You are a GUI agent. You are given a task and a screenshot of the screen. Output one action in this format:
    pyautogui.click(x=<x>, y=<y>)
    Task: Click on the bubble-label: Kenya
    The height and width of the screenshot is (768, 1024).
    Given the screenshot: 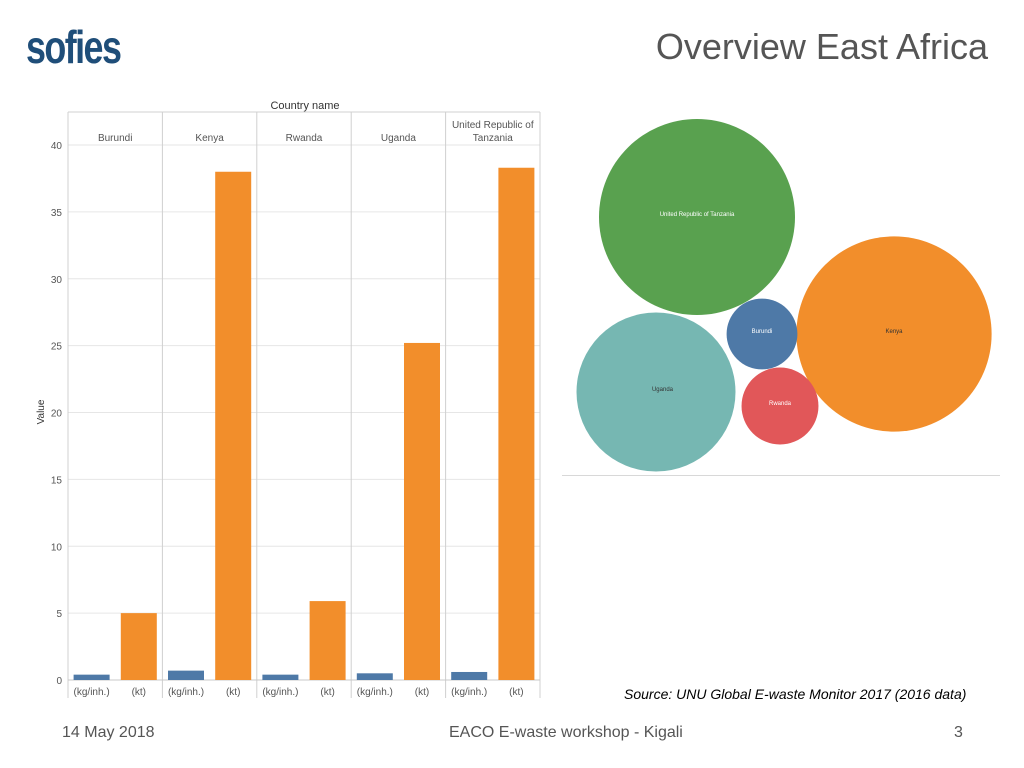 What is the action you would take?
    pyautogui.click(x=894, y=332)
    